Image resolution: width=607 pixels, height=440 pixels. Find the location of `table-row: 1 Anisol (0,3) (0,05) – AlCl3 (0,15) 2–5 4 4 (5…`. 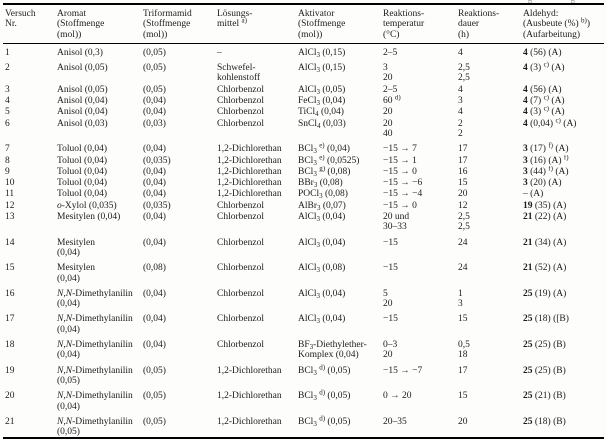

table-row: 1 Anisol (0,3) (0,05) – AlCl3 (0,15) 2–5 4 4 (5… is located at coordinates (303, 50).